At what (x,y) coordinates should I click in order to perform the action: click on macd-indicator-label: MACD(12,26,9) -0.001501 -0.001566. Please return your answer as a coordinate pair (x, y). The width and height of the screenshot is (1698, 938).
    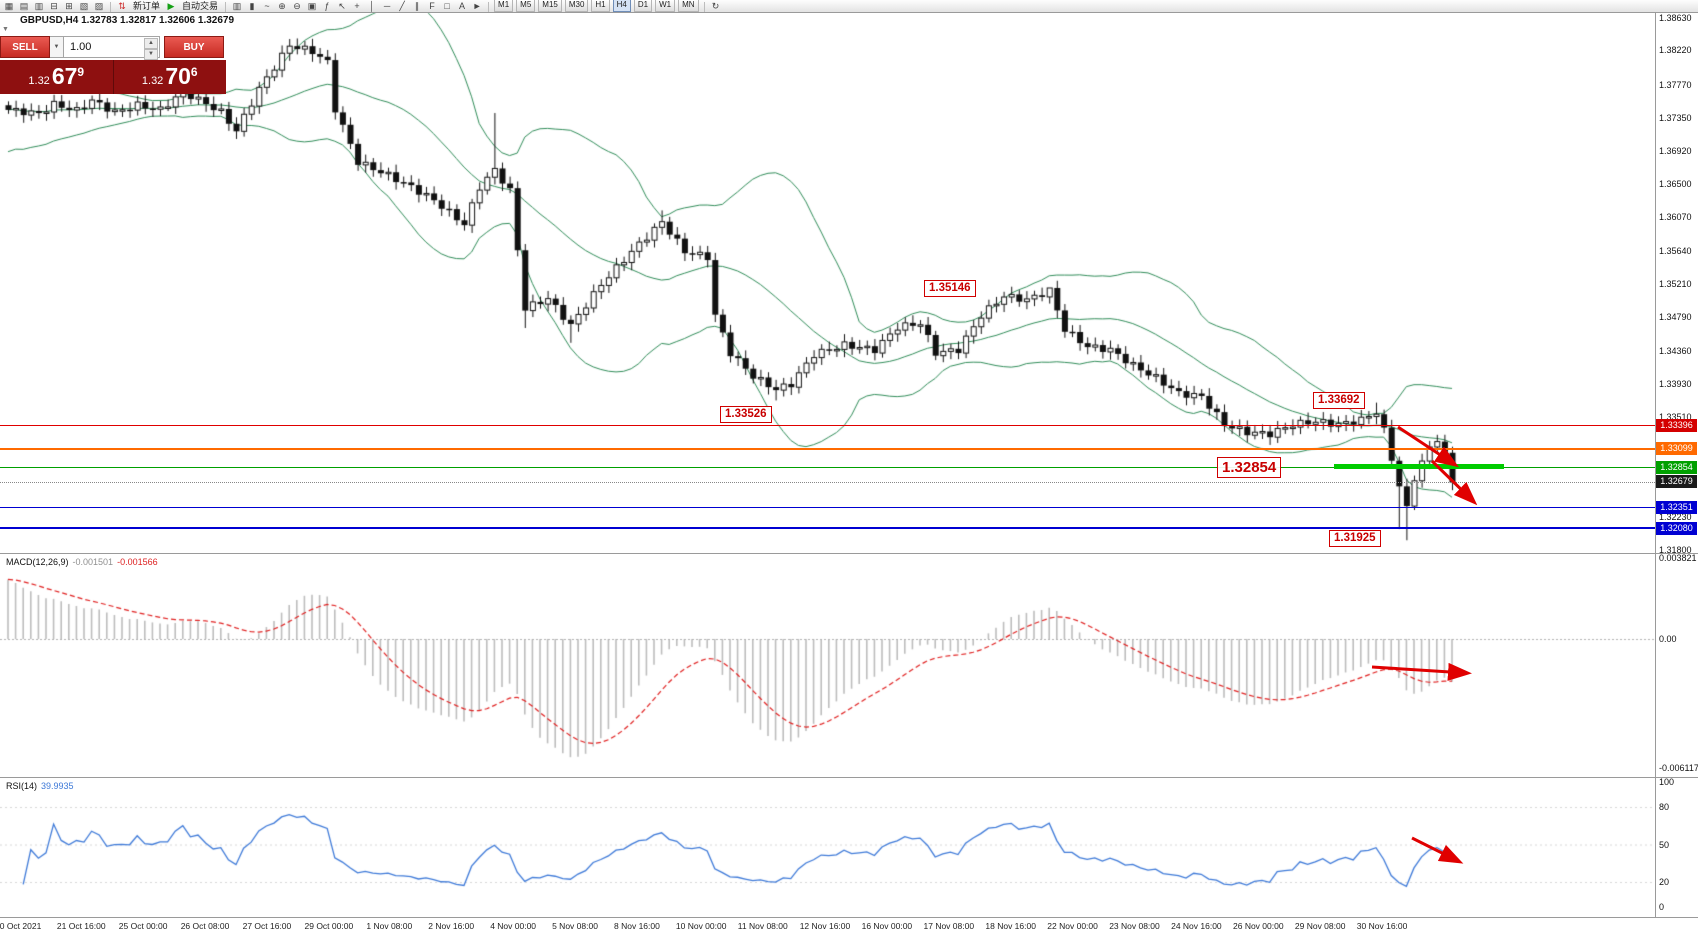
    Looking at the image, I should click on (82, 562).